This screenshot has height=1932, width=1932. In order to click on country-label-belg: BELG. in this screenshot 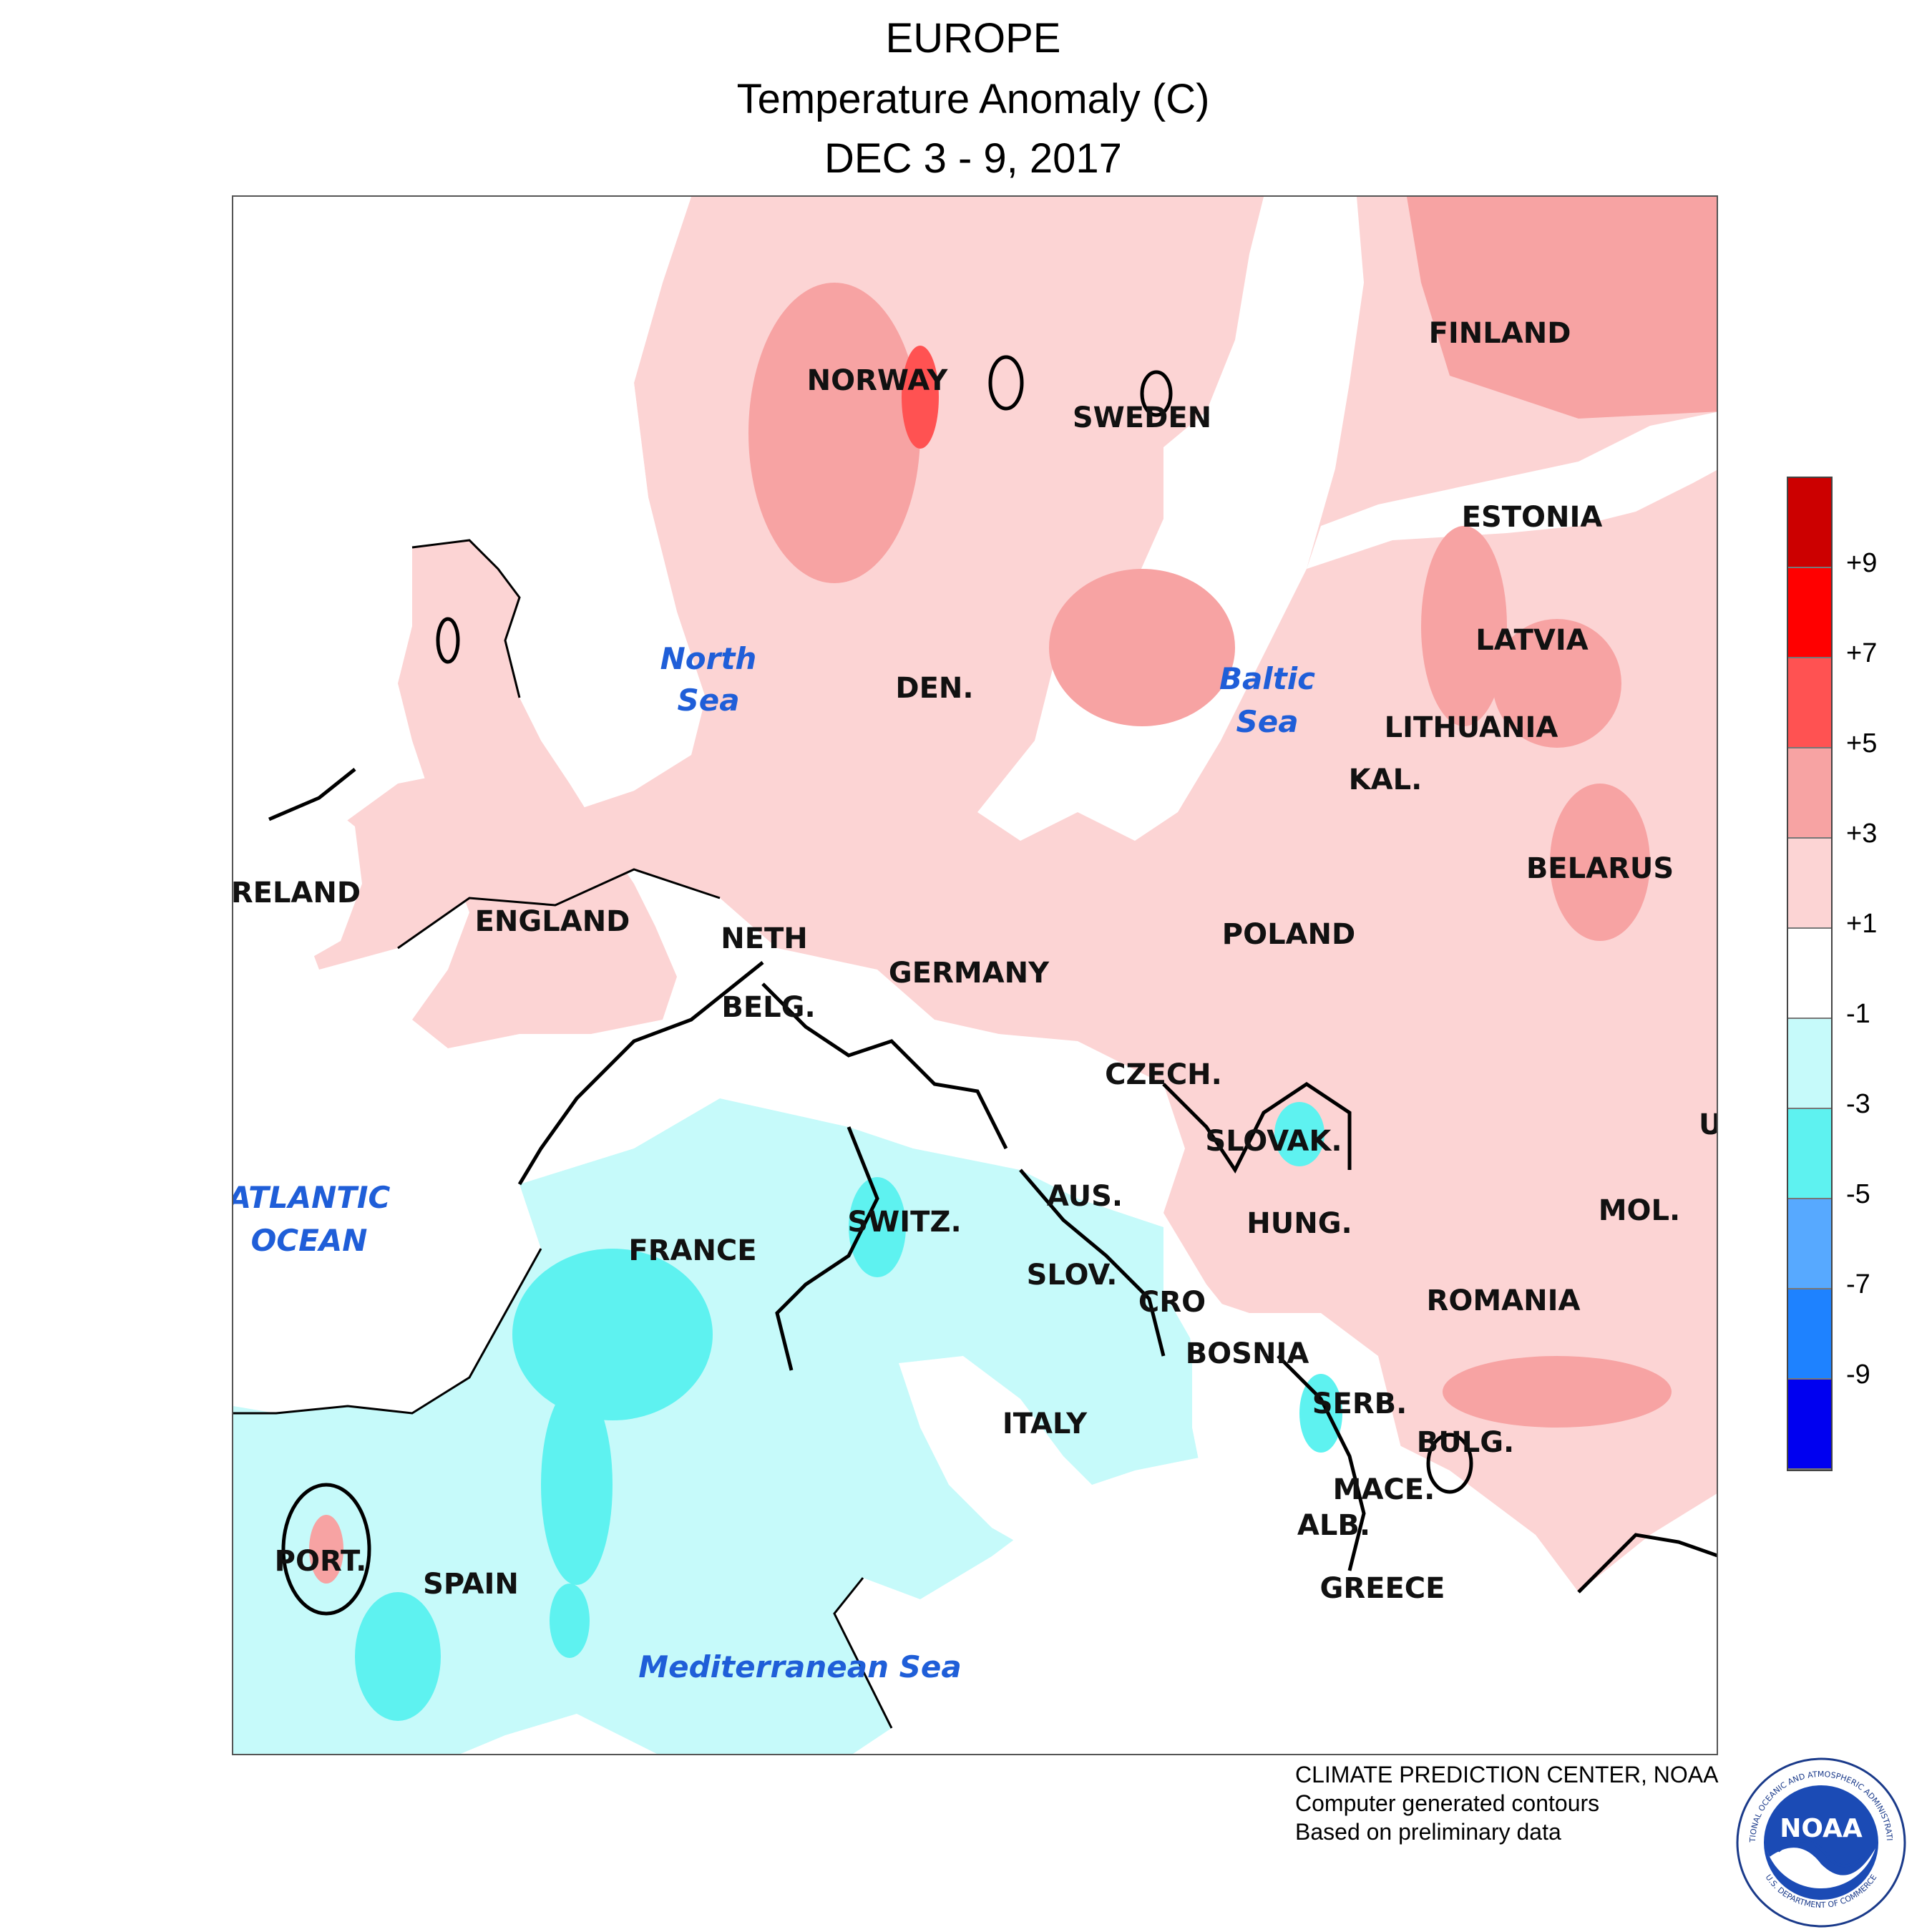, I will do `click(768, 1007)`.